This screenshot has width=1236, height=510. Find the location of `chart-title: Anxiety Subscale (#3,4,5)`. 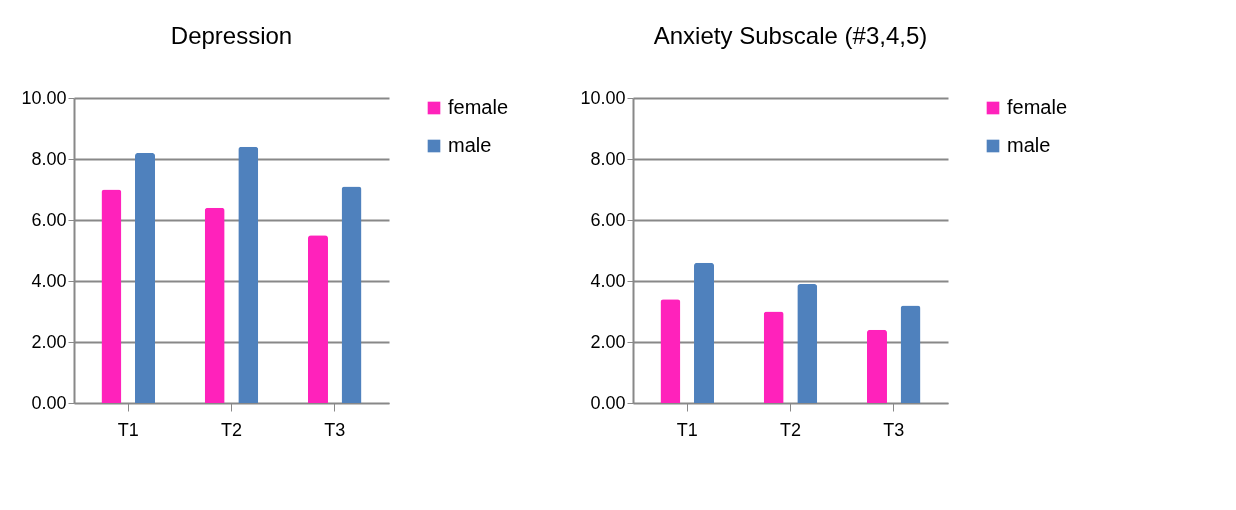

chart-title: Anxiety Subscale (#3,4,5) is located at coordinates (790, 35).